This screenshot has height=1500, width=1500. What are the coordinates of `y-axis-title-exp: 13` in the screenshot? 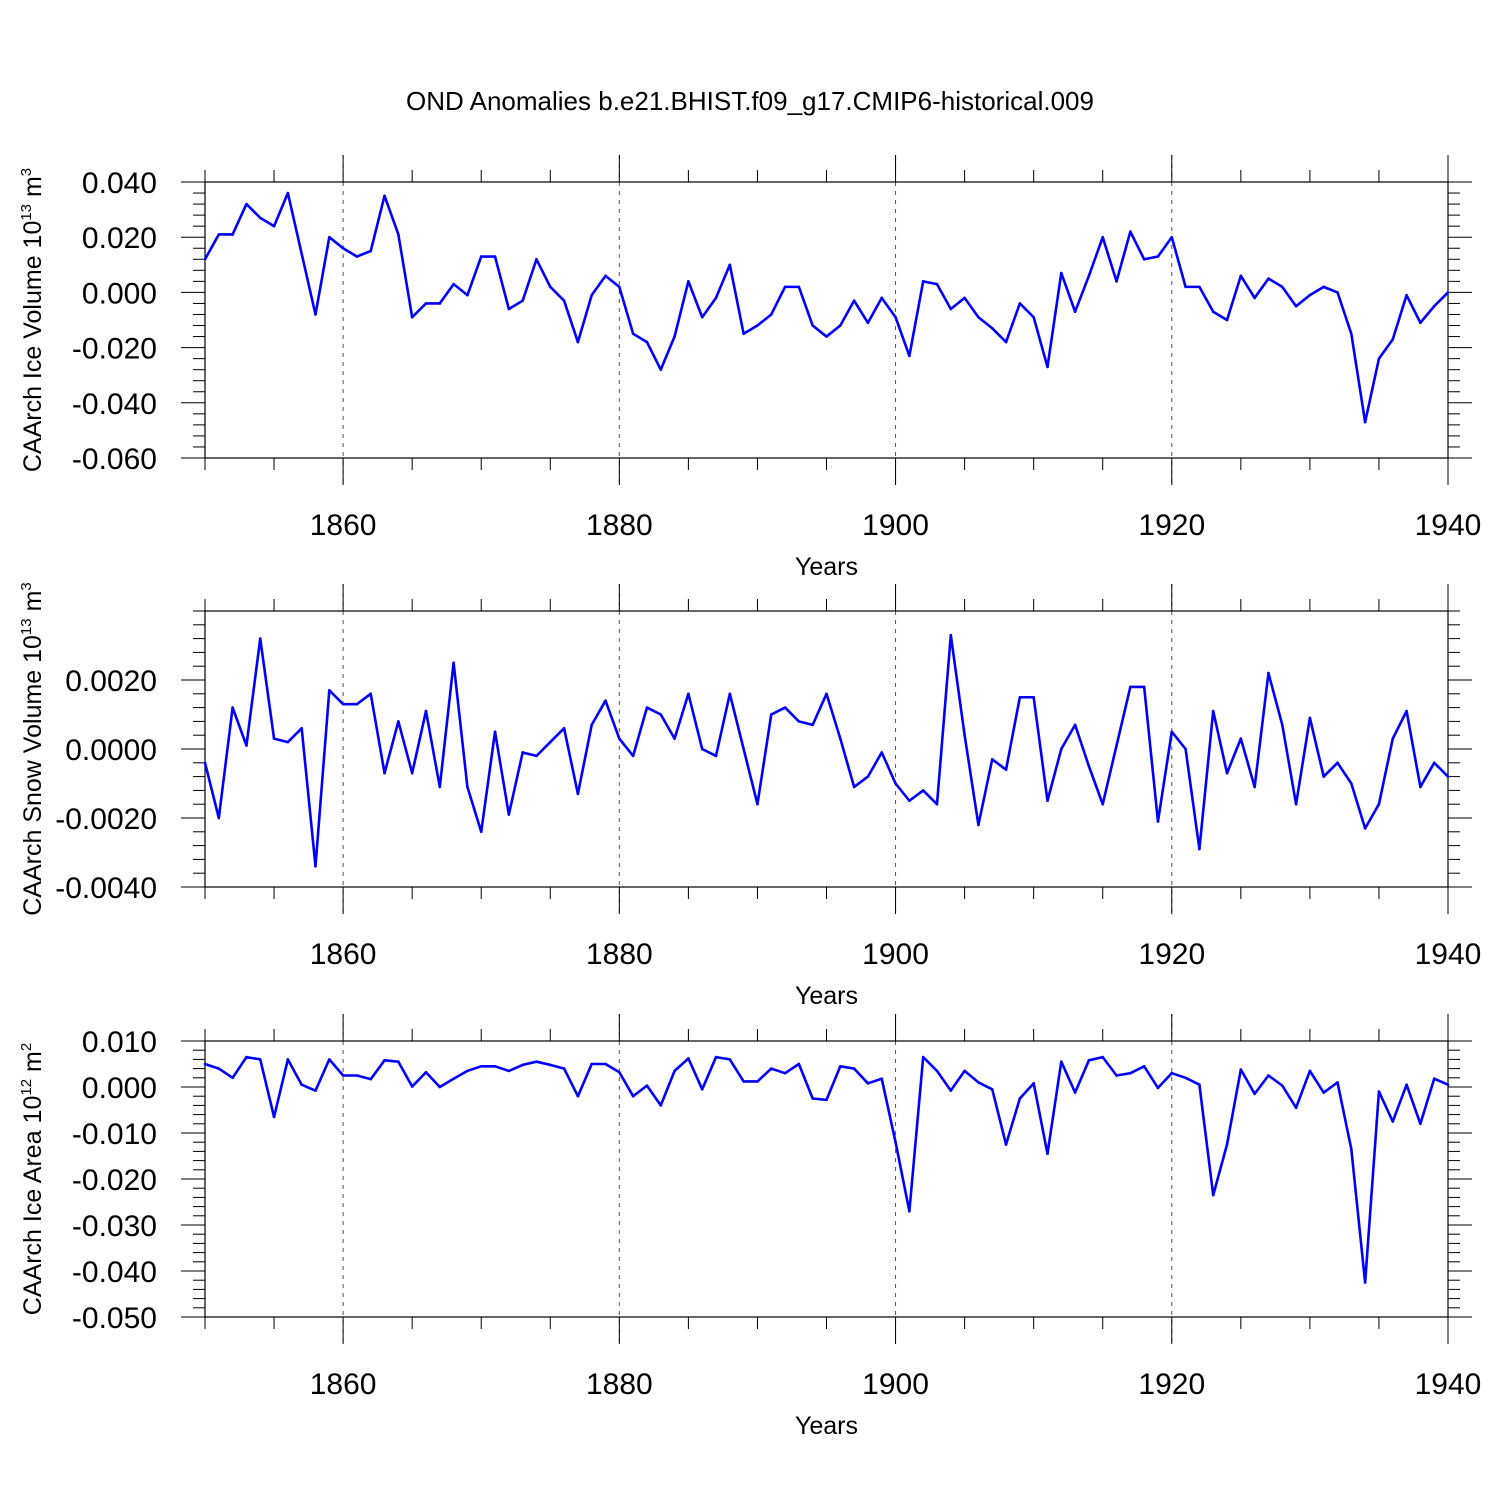 It's located at (26, 626).